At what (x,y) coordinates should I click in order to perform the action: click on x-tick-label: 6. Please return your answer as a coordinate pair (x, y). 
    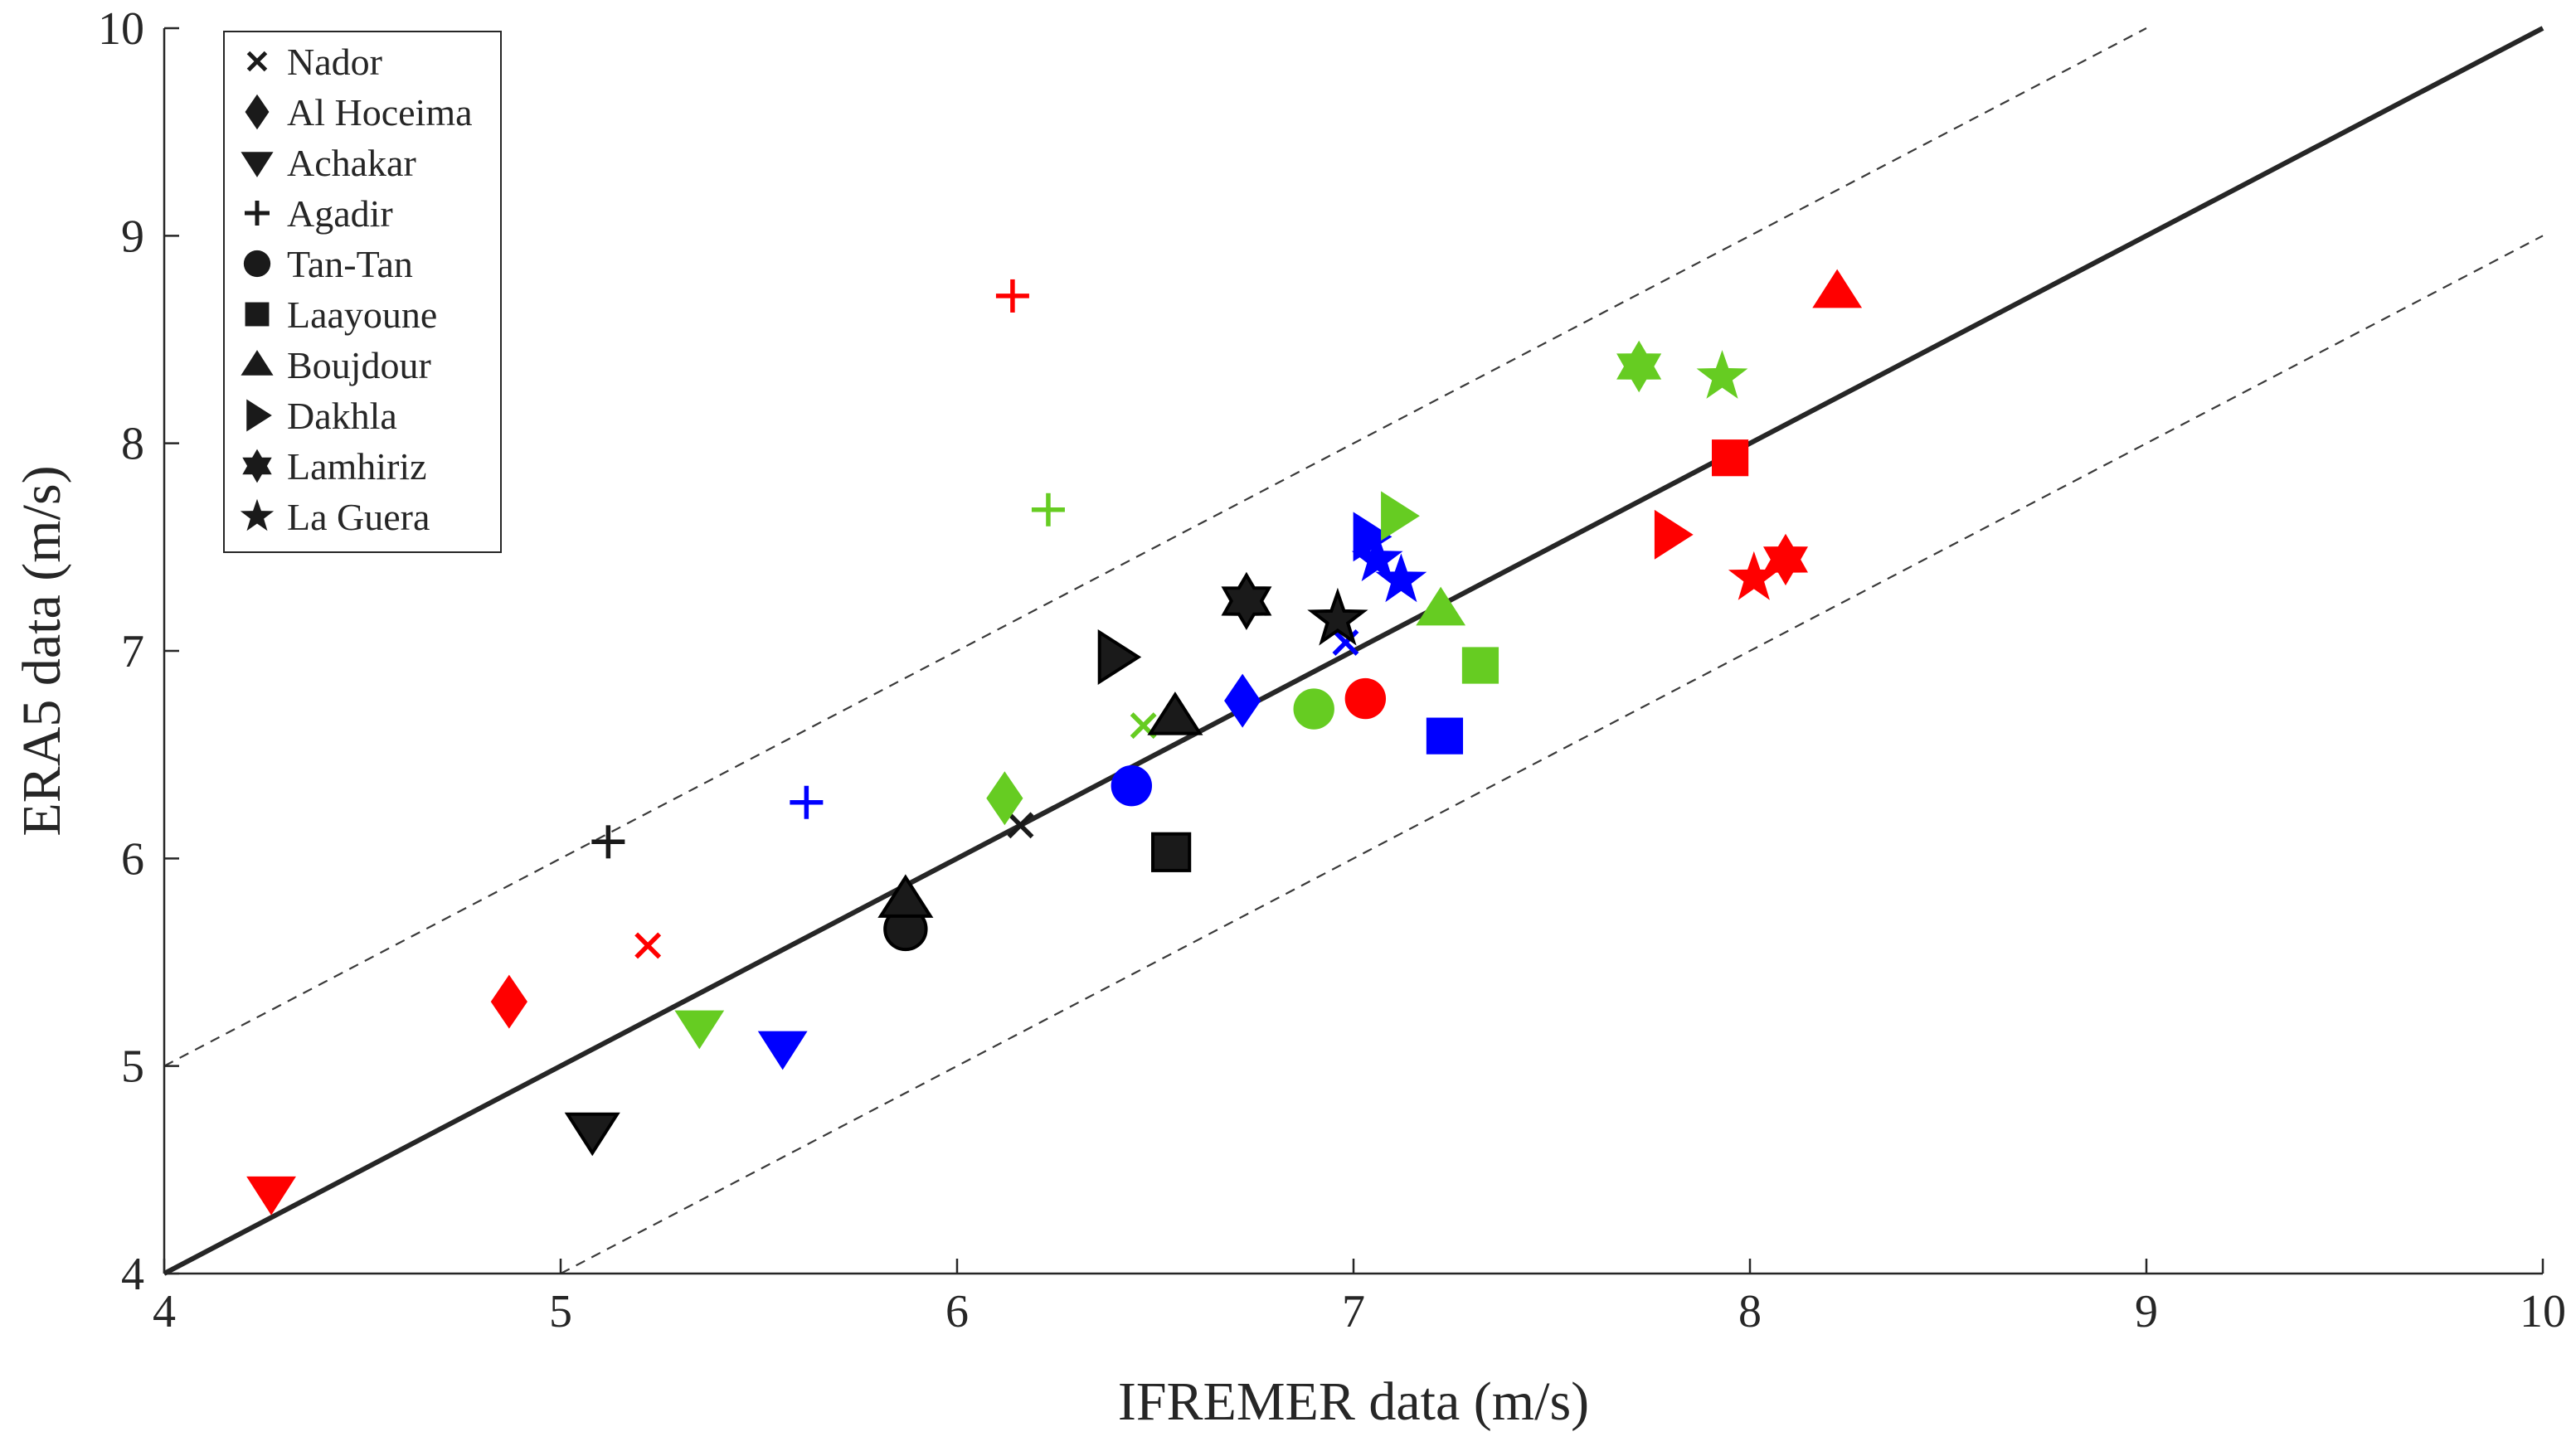
    Looking at the image, I should click on (957, 1311).